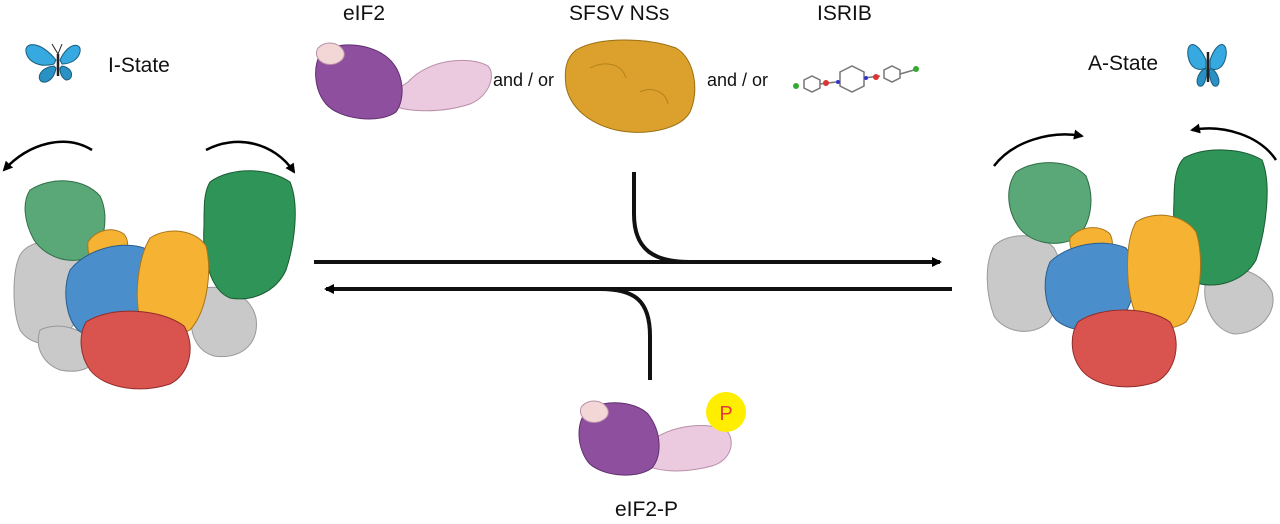 This screenshot has height=524, width=1280. What do you see at coordinates (1234, 142) in the screenshot?
I see `a-state-rotation-arrow-right` at bounding box center [1234, 142].